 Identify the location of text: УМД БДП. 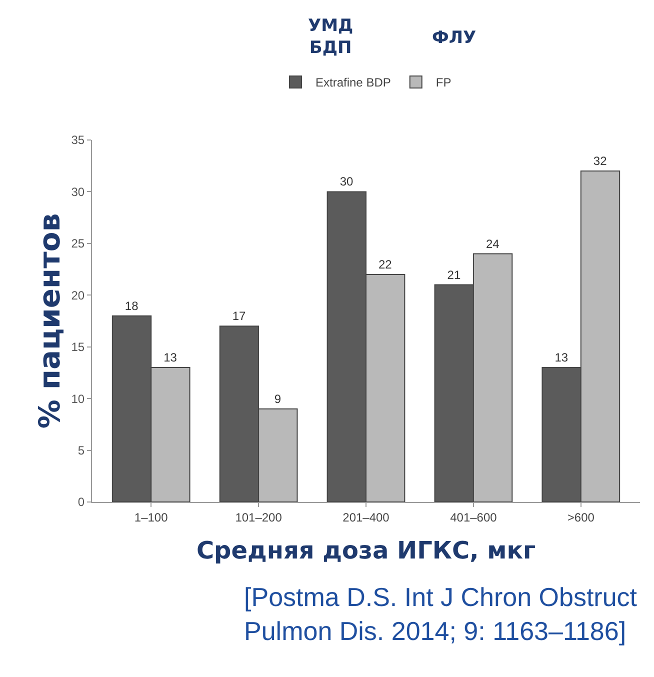
(331, 37).